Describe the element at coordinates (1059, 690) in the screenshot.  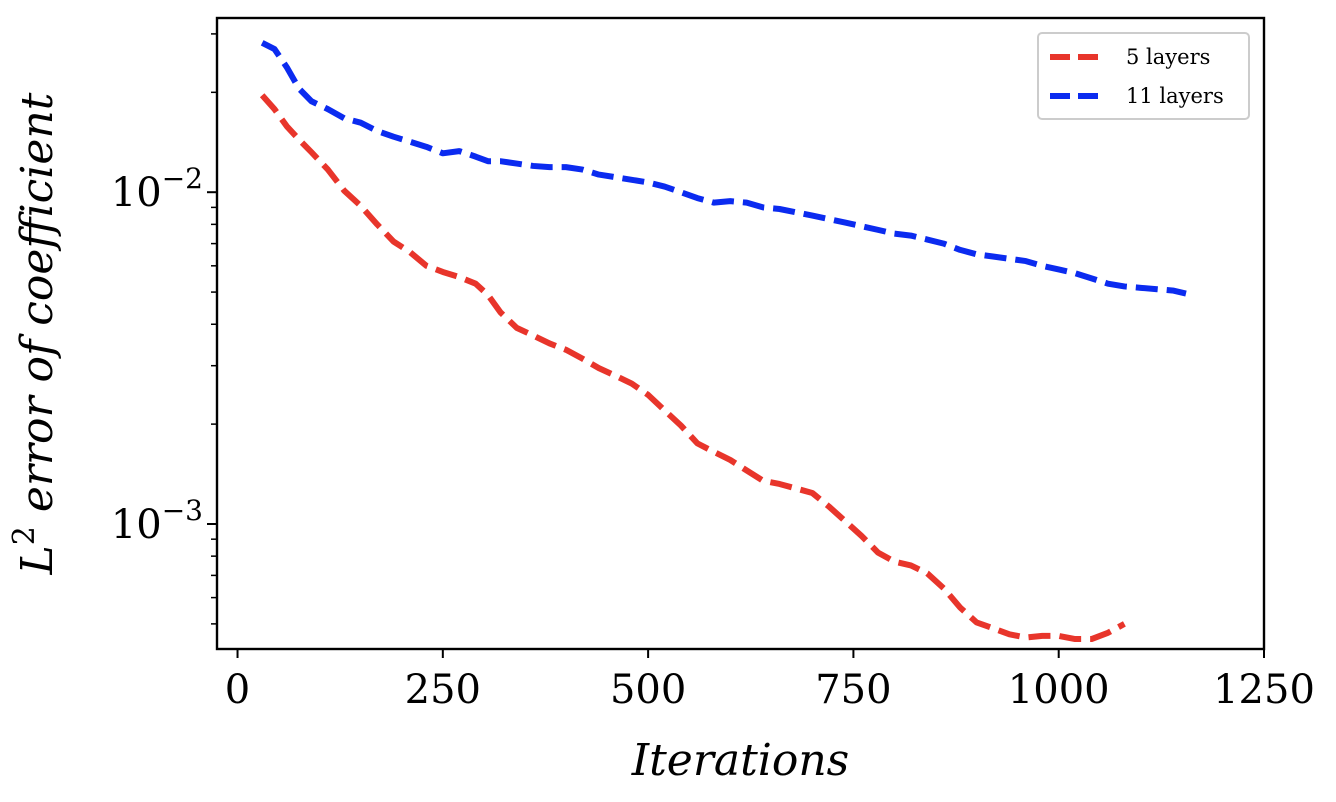
I see `x-tick-label: 1000` at that location.